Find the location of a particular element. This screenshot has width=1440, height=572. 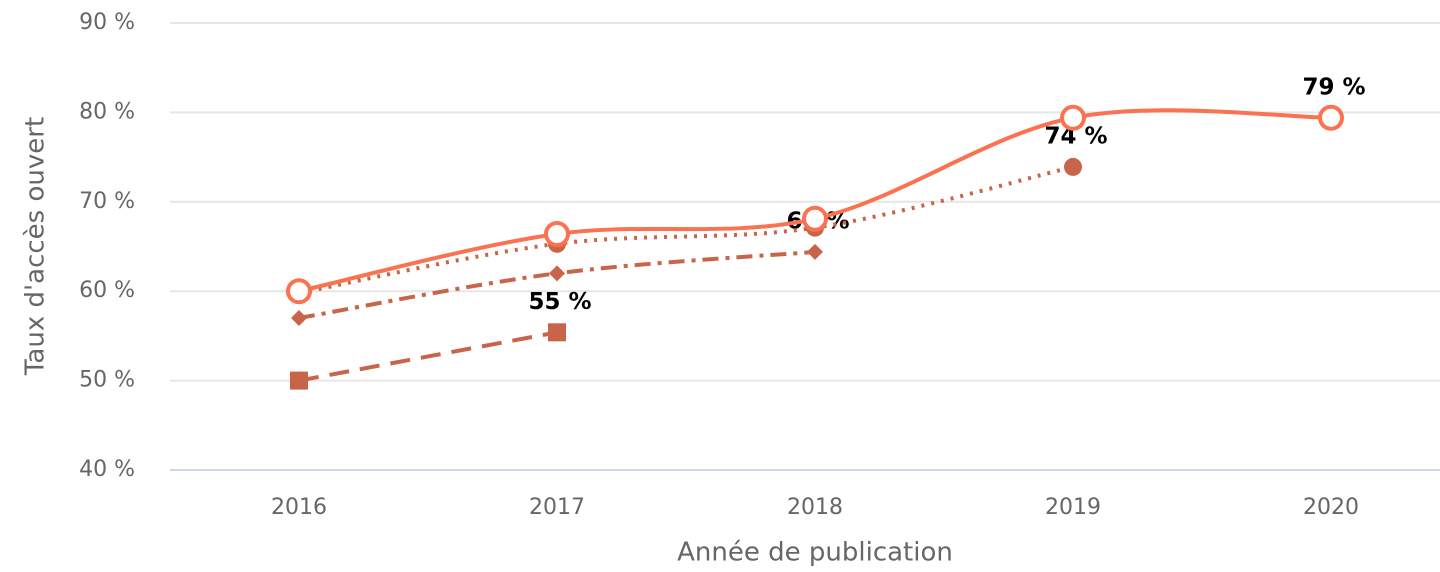

x-tick-label: 2018 is located at coordinates (815, 507).